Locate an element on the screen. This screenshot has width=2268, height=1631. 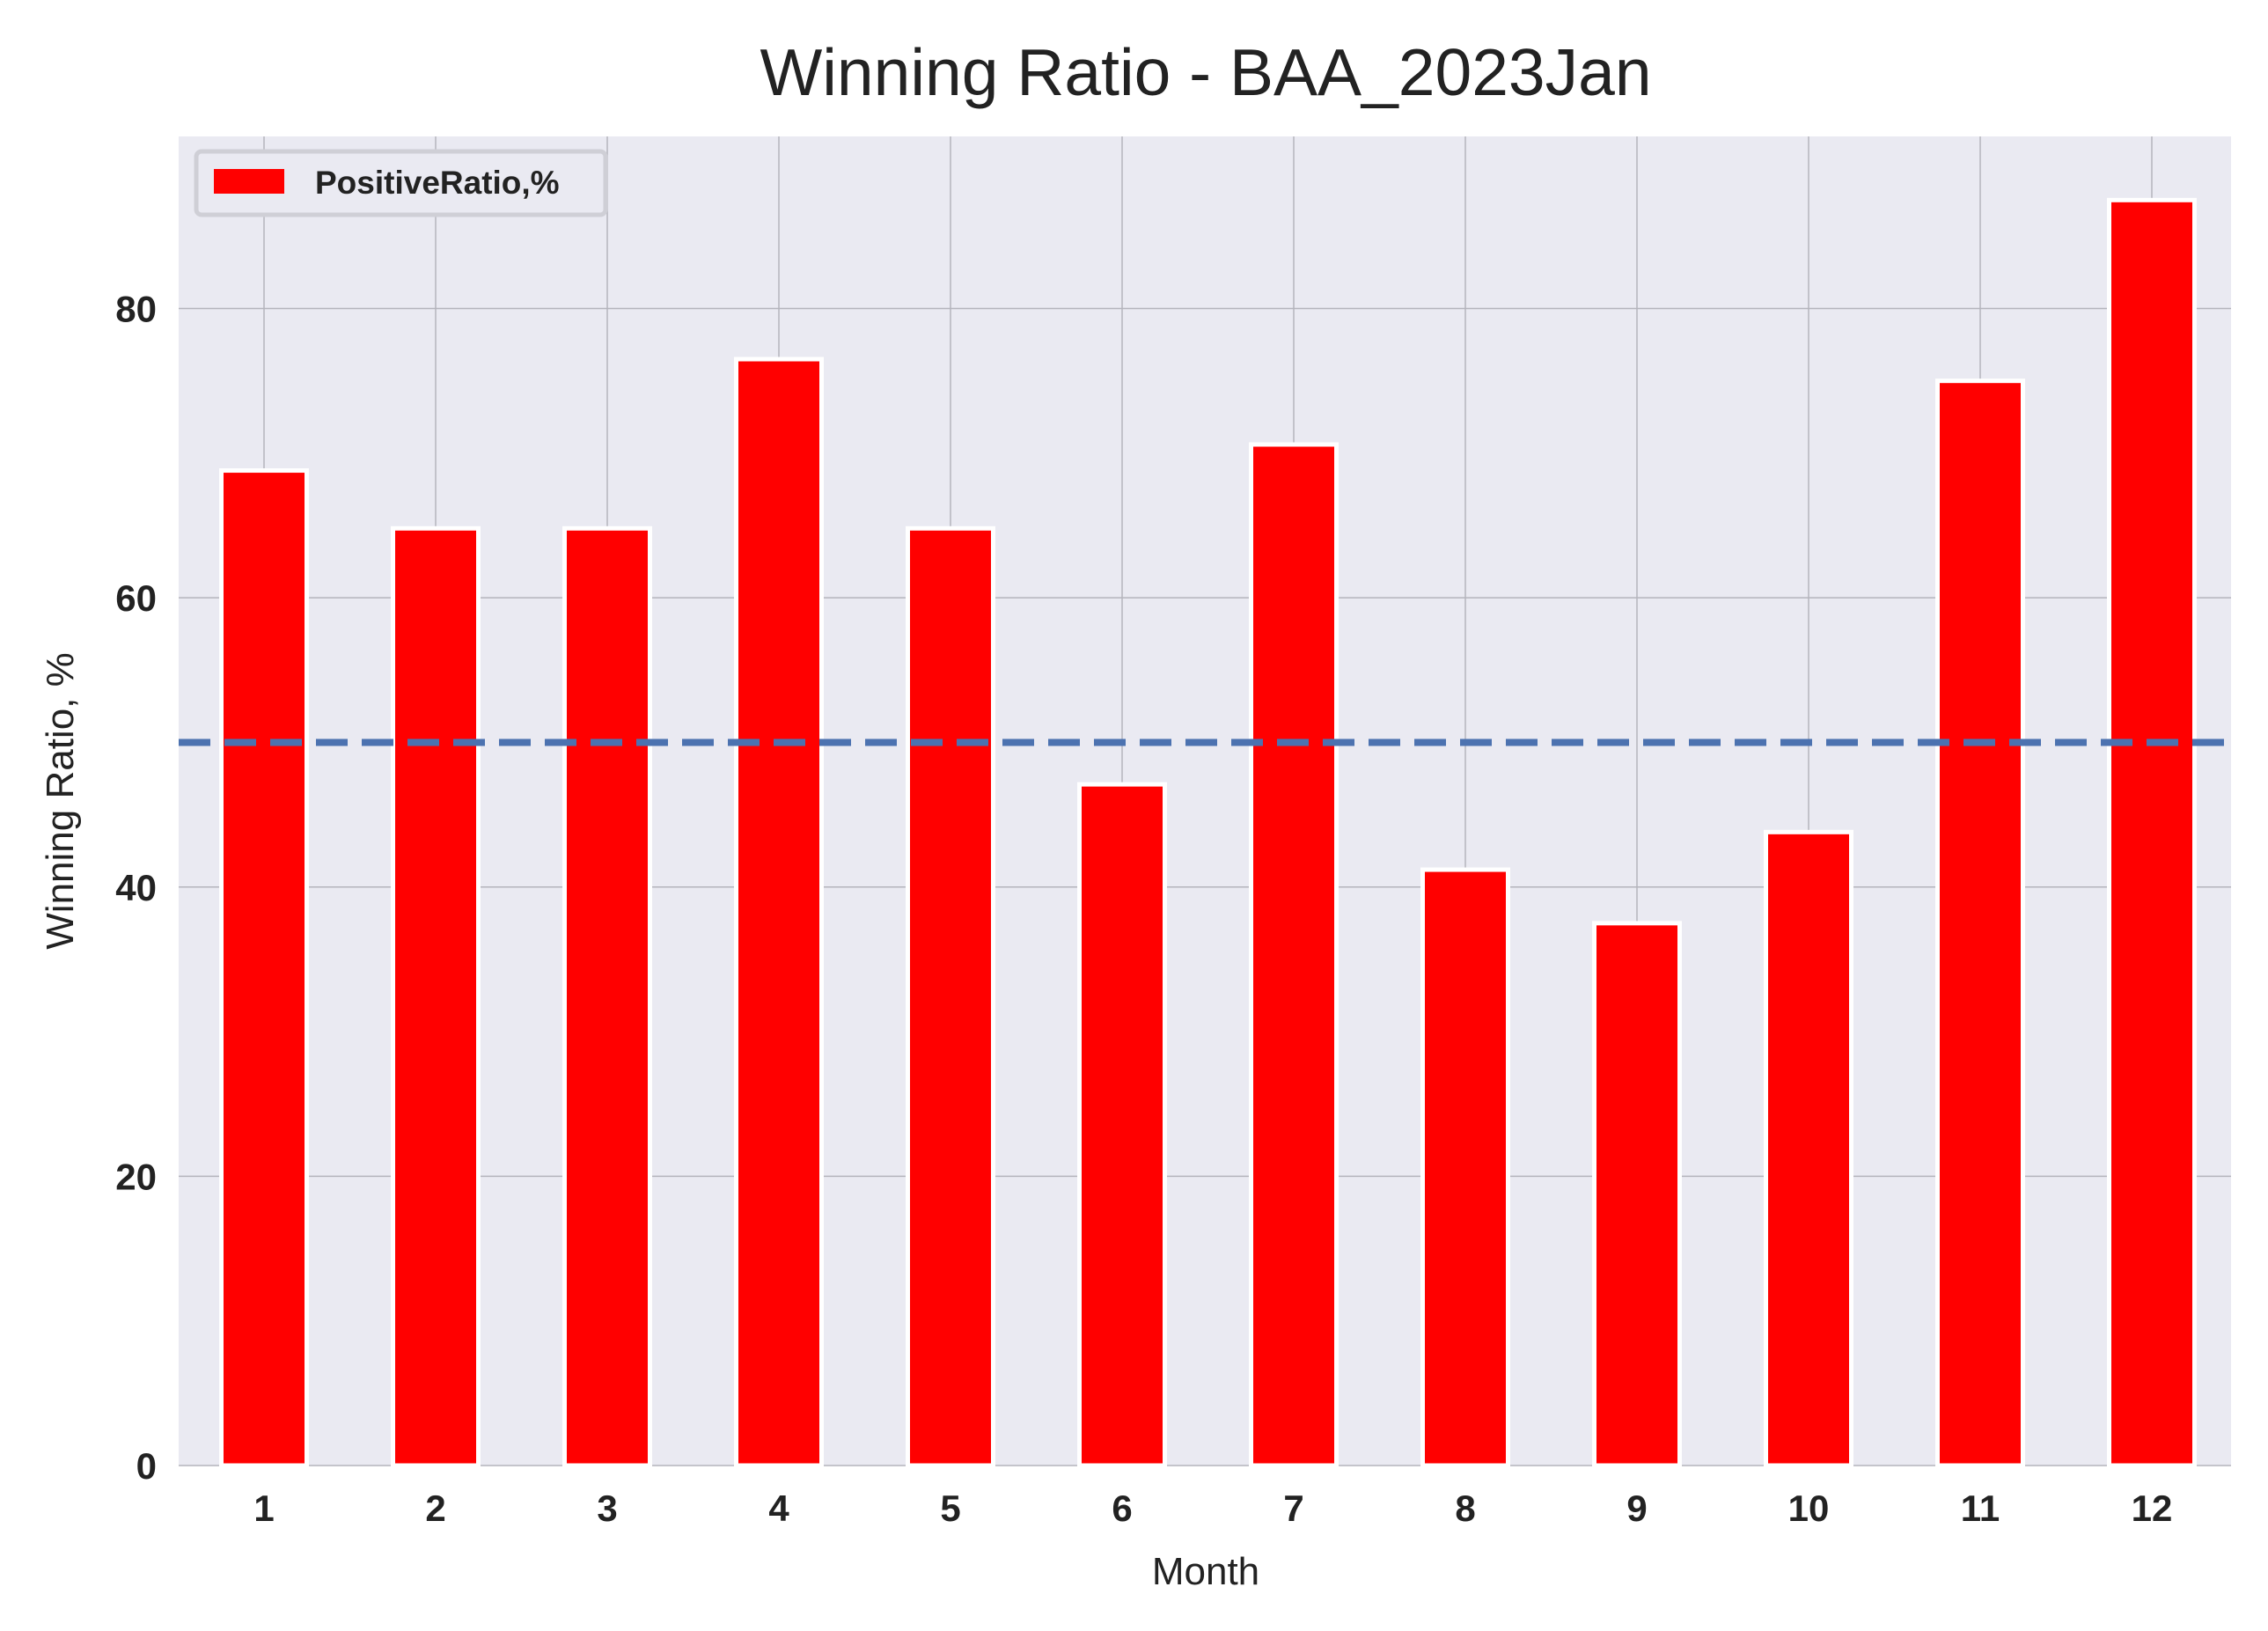
legend-swatch is located at coordinates (249, 181).